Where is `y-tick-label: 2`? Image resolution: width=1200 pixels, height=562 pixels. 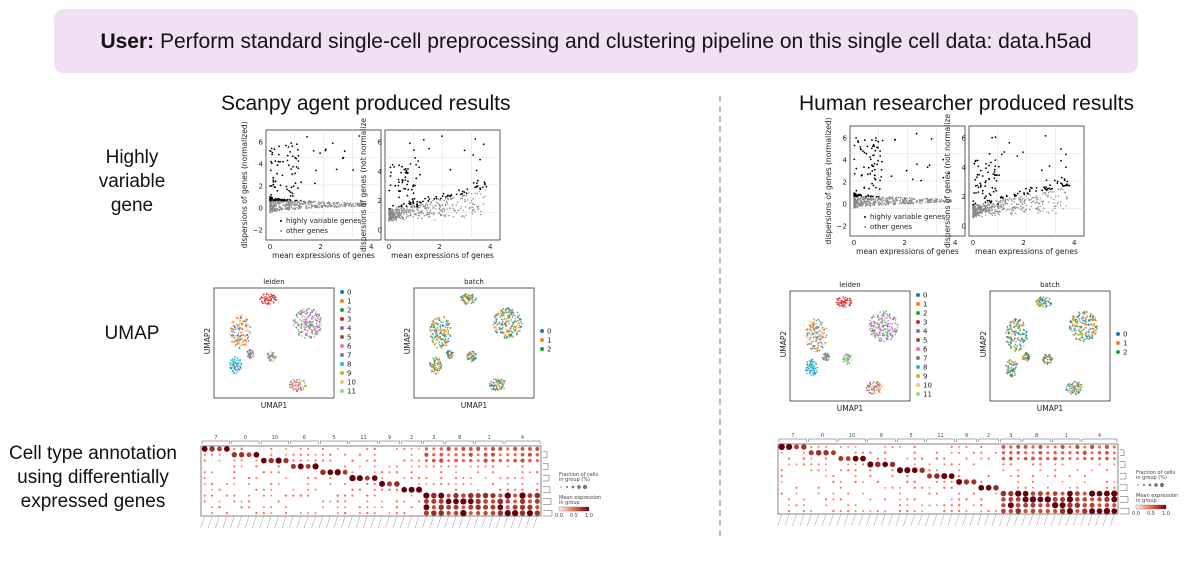
y-tick-label: 2 is located at coordinates (845, 183).